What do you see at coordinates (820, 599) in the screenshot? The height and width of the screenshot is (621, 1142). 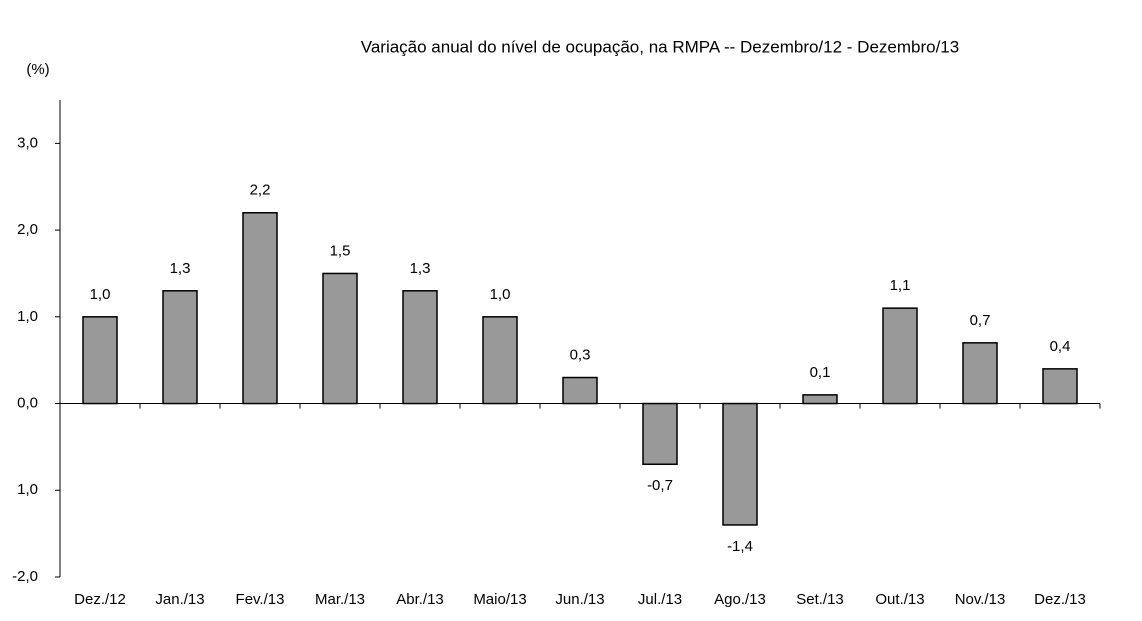 I see `x-tick-label: Set./13` at bounding box center [820, 599].